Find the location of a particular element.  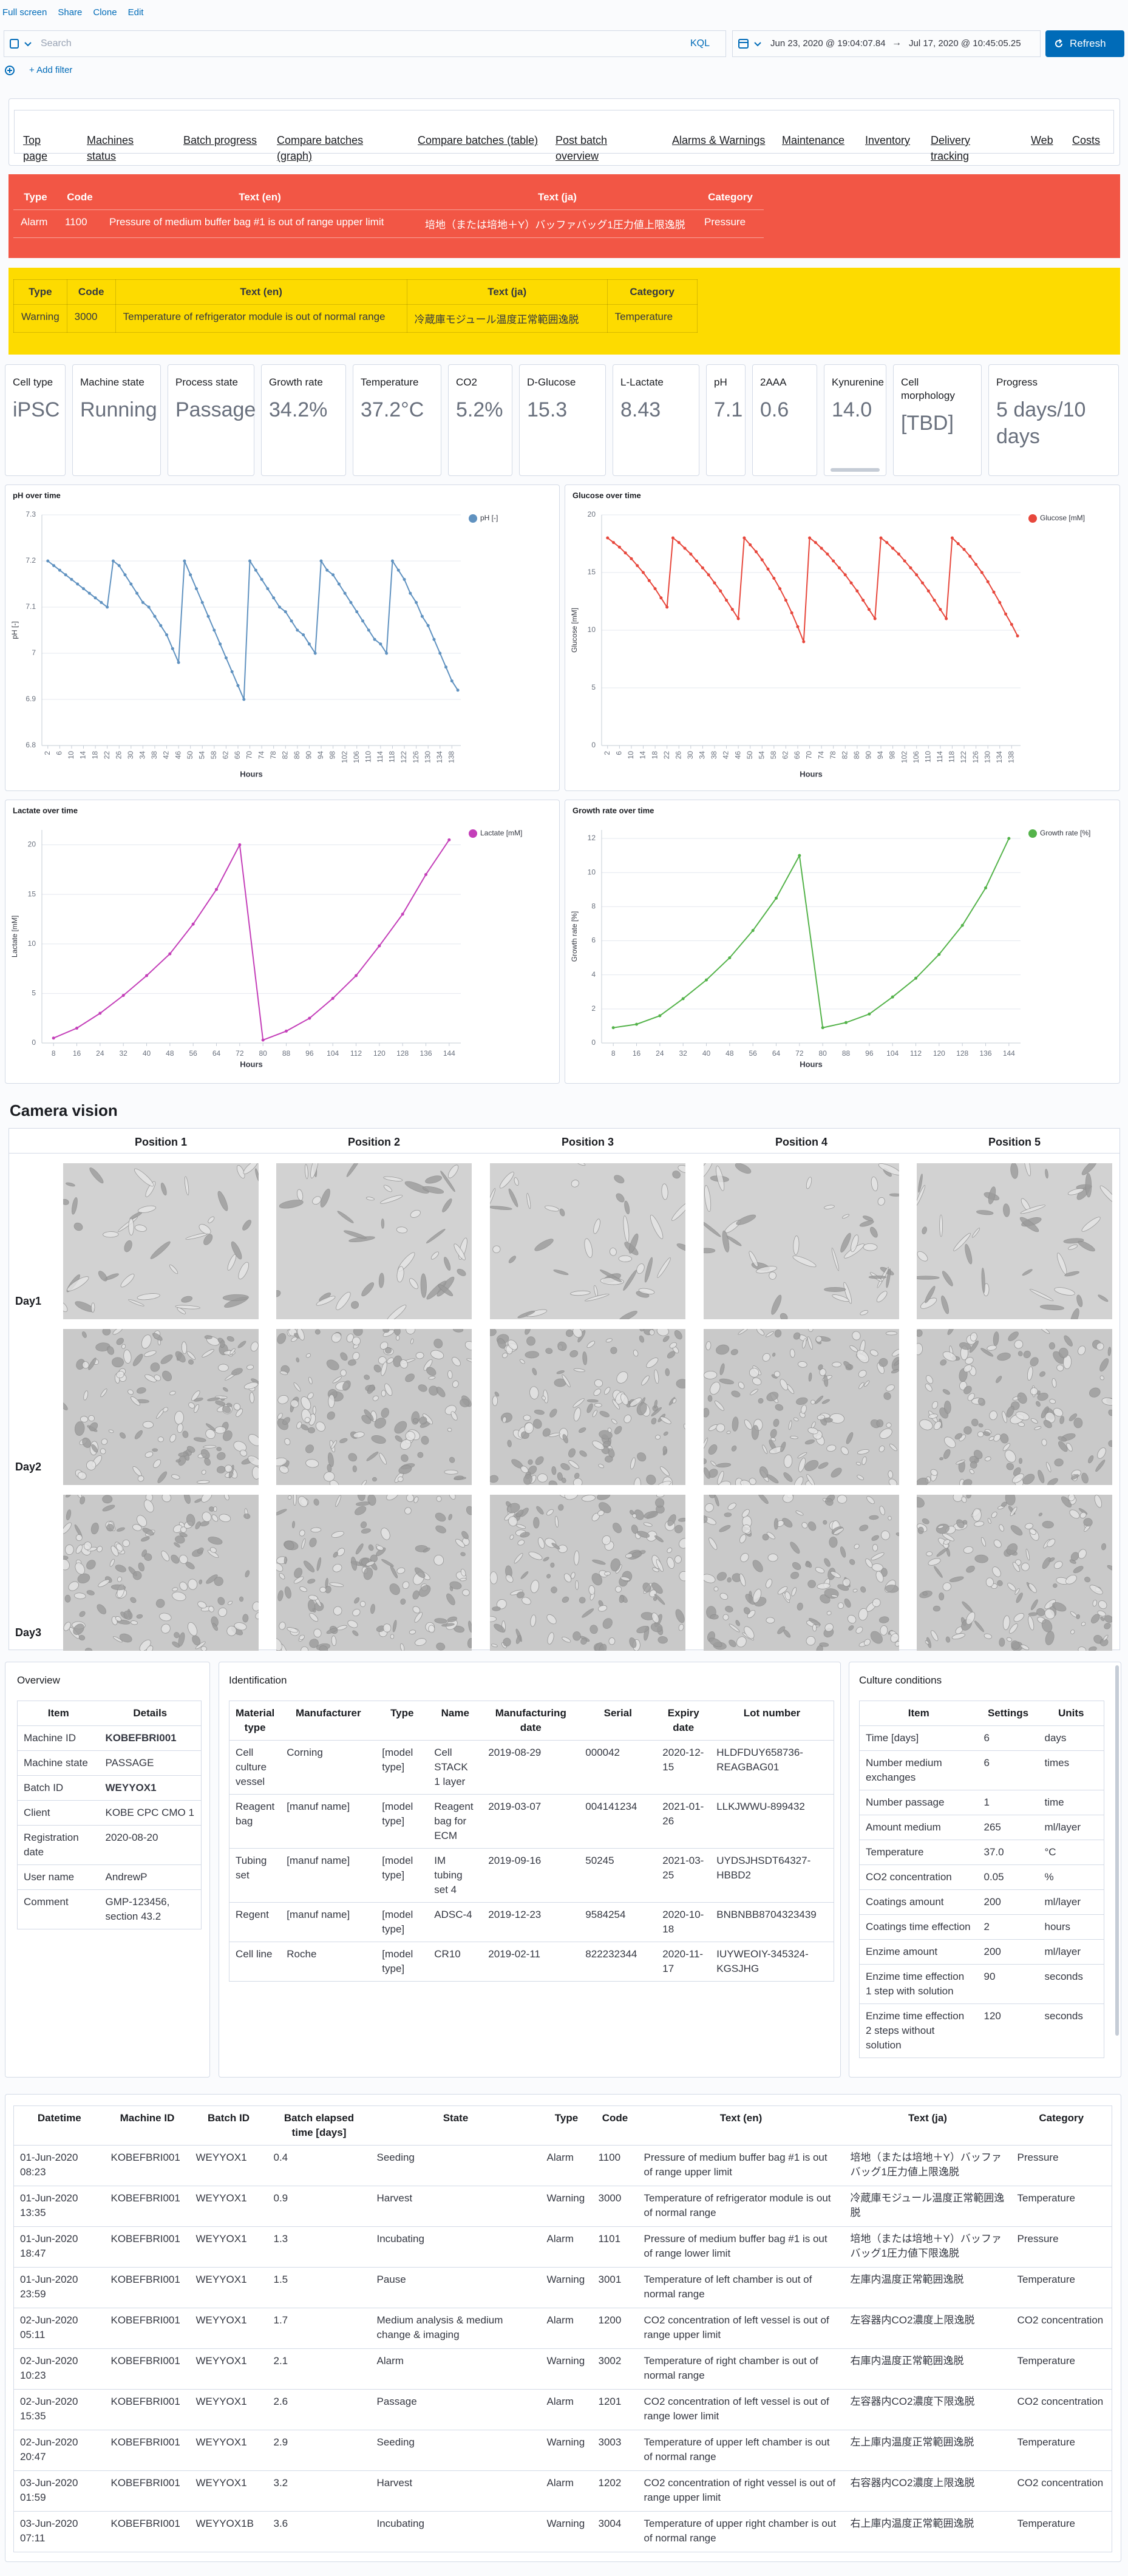

menu-link: Share is located at coordinates (70, 12).